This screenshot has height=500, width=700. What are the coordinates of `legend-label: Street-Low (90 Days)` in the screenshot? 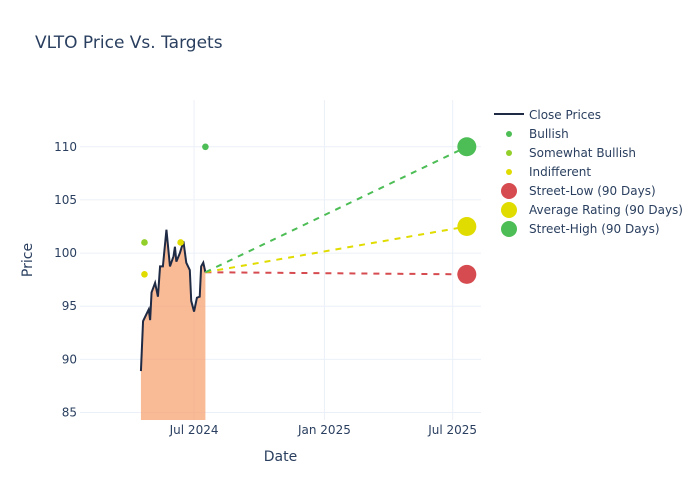 It's located at (592, 190).